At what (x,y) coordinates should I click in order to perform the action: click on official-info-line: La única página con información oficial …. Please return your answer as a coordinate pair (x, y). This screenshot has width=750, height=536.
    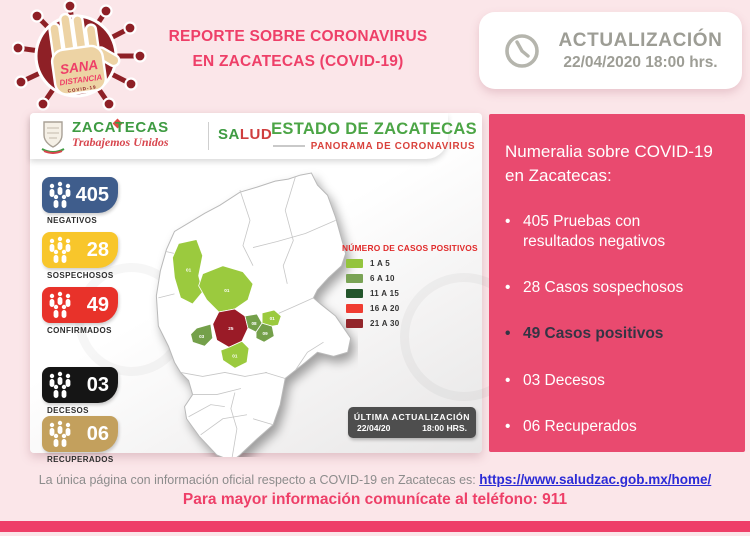
    Looking at the image, I should click on (375, 479).